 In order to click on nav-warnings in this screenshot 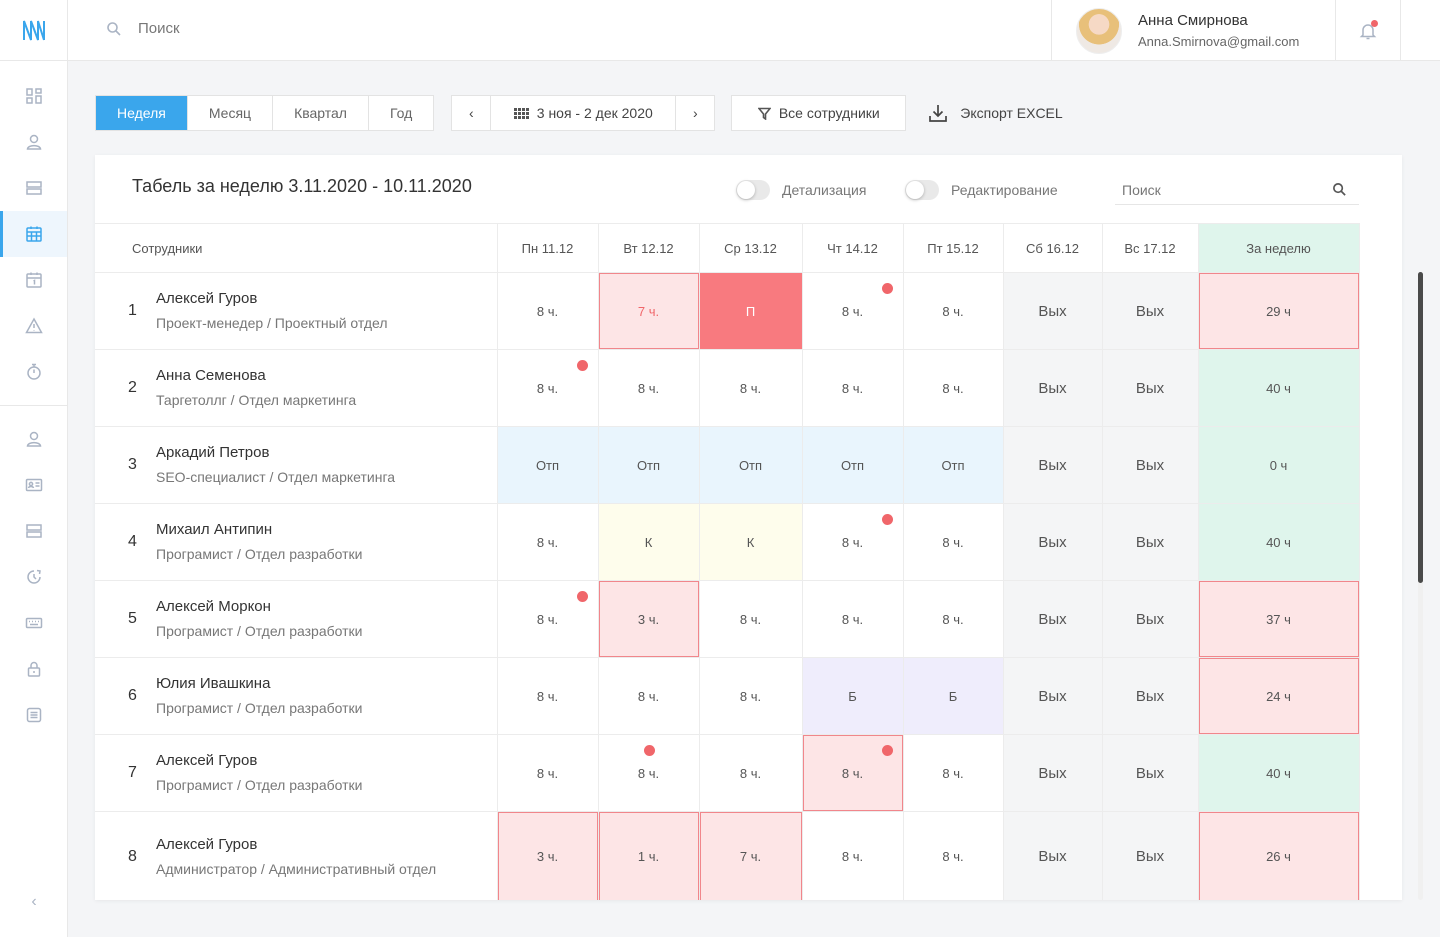, I will do `click(33, 326)`.